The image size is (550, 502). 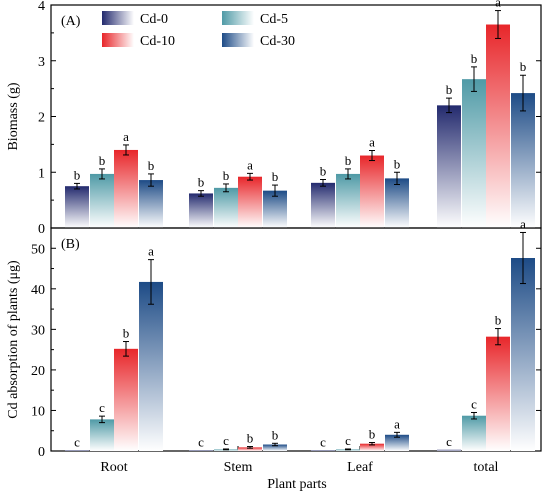 I want to click on legend-label: Cd-0, so click(x=154, y=19).